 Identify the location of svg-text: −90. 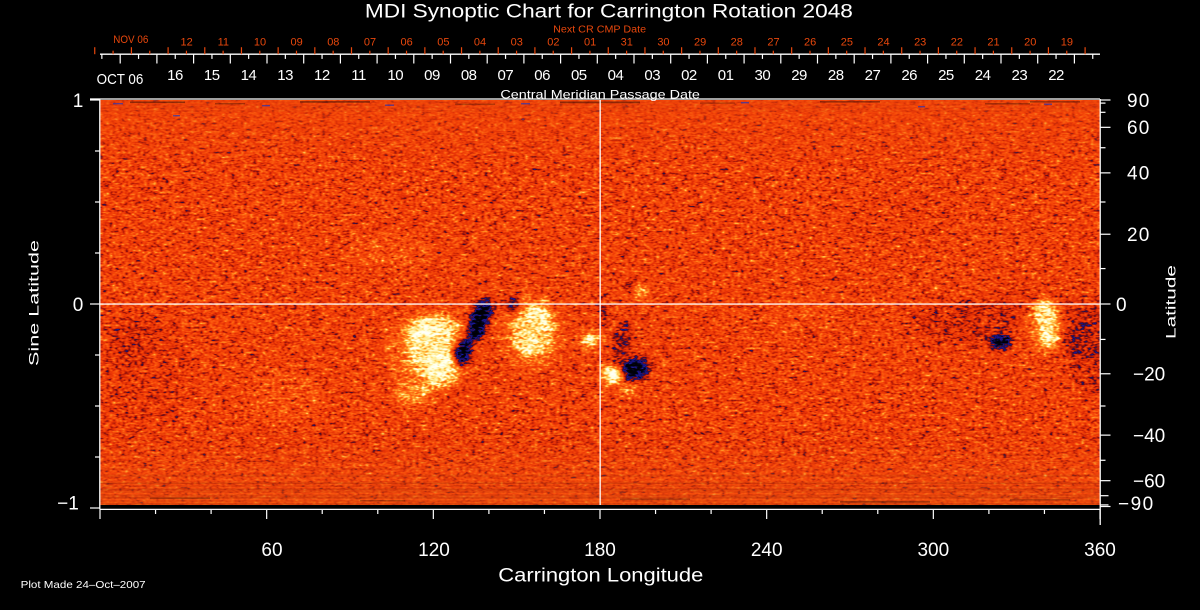
(1136, 504).